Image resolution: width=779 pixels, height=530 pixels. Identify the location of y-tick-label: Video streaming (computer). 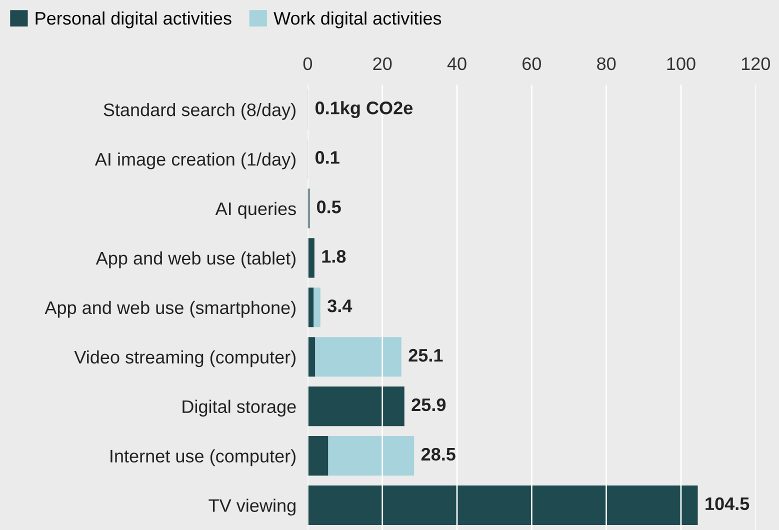
(185, 359).